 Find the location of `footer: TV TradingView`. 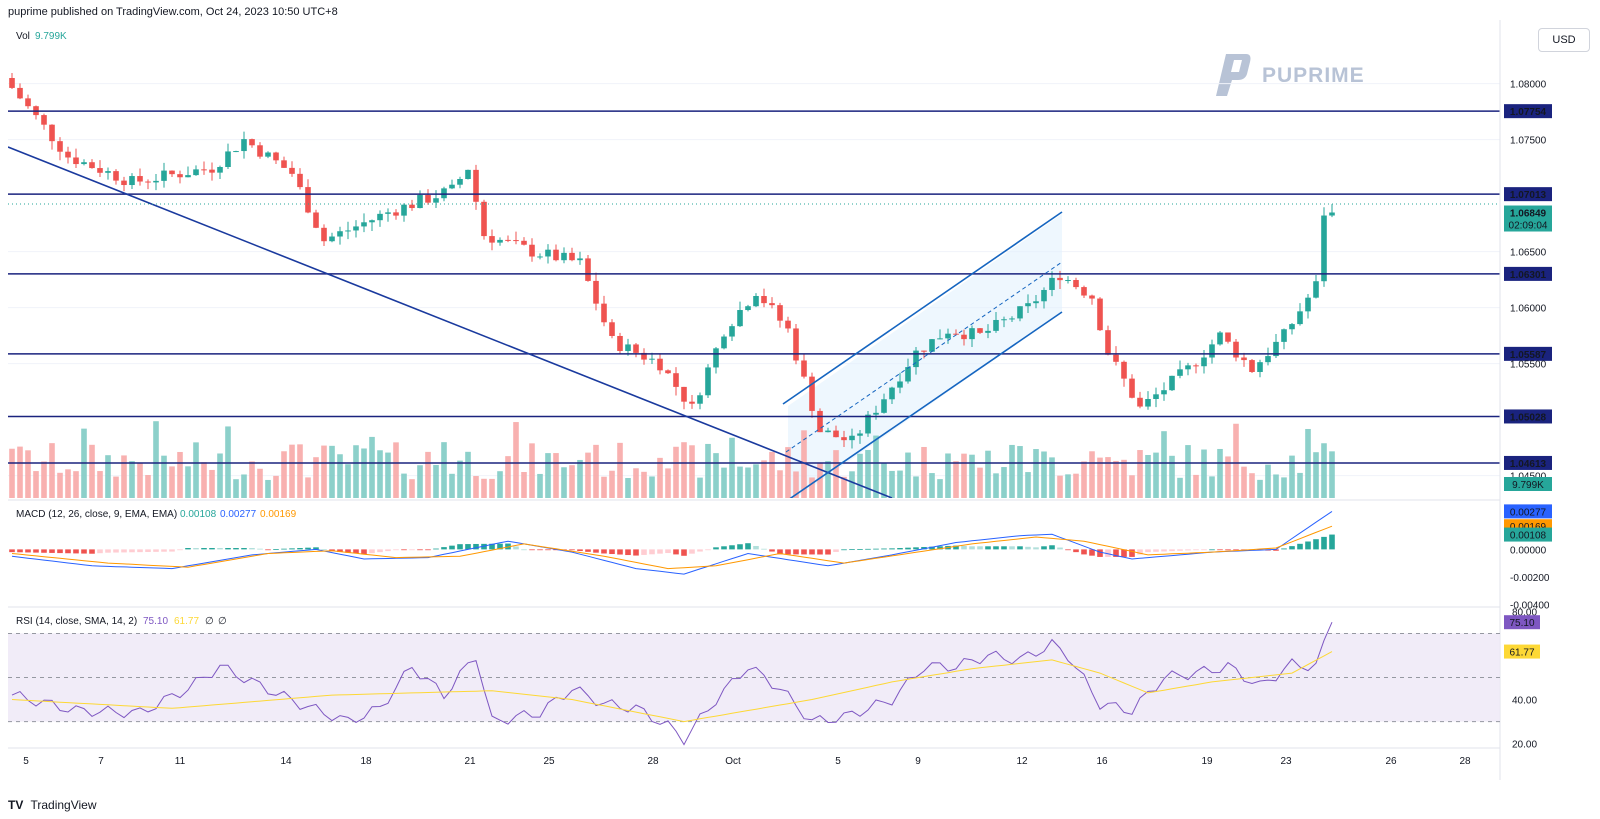

footer: TV TradingView is located at coordinates (52, 805).